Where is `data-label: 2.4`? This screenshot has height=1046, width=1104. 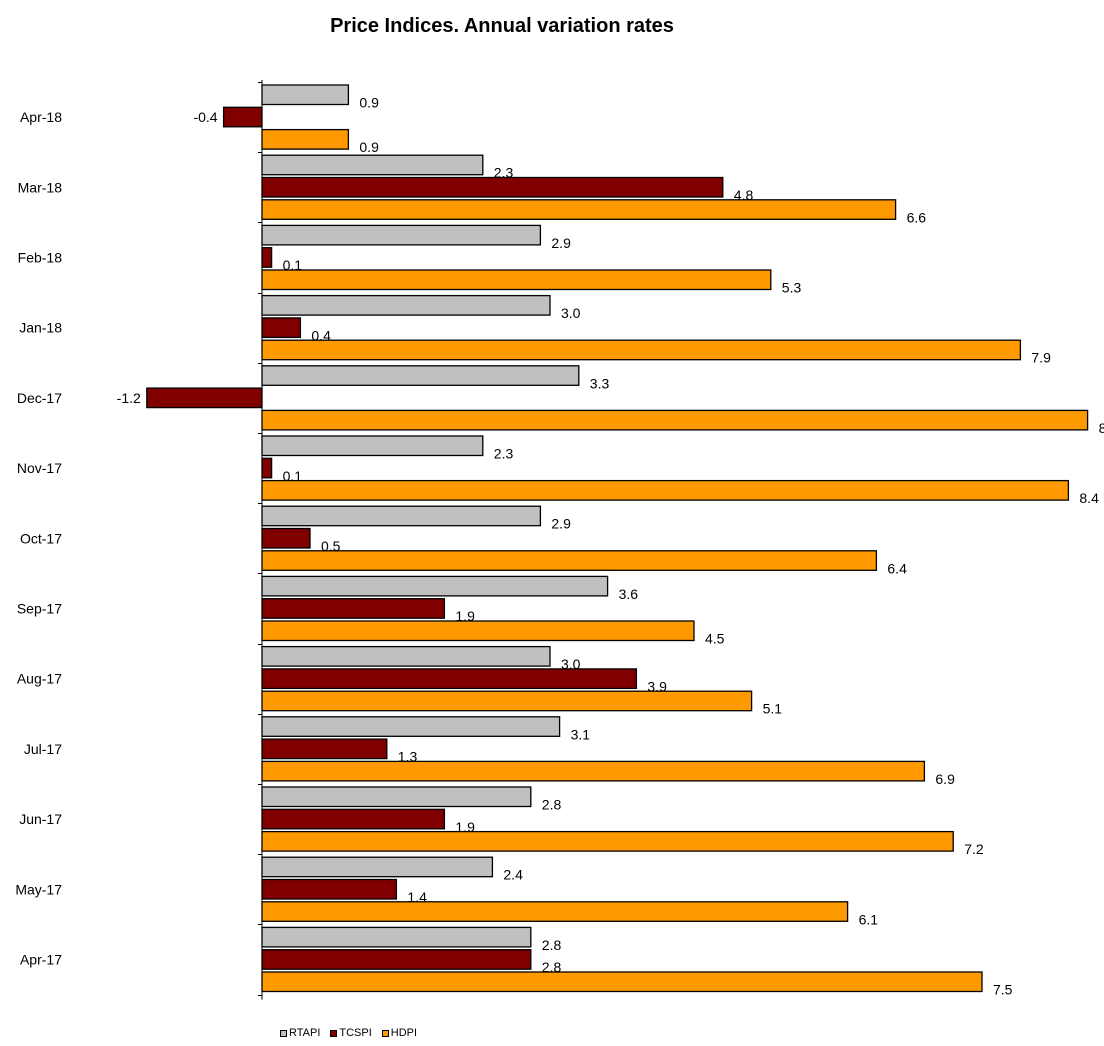 data-label: 2.4 is located at coordinates (513, 875).